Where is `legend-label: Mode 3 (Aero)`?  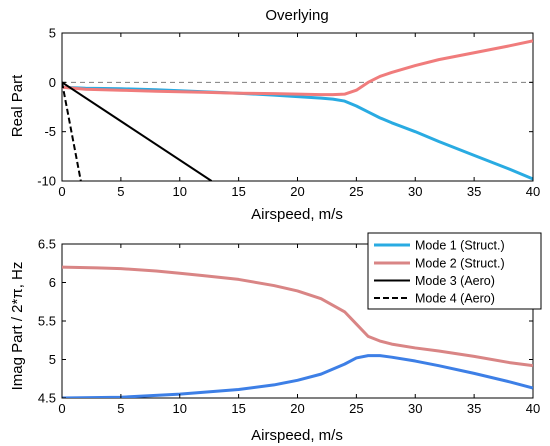 legend-label: Mode 3 (Aero) is located at coordinates (455, 281).